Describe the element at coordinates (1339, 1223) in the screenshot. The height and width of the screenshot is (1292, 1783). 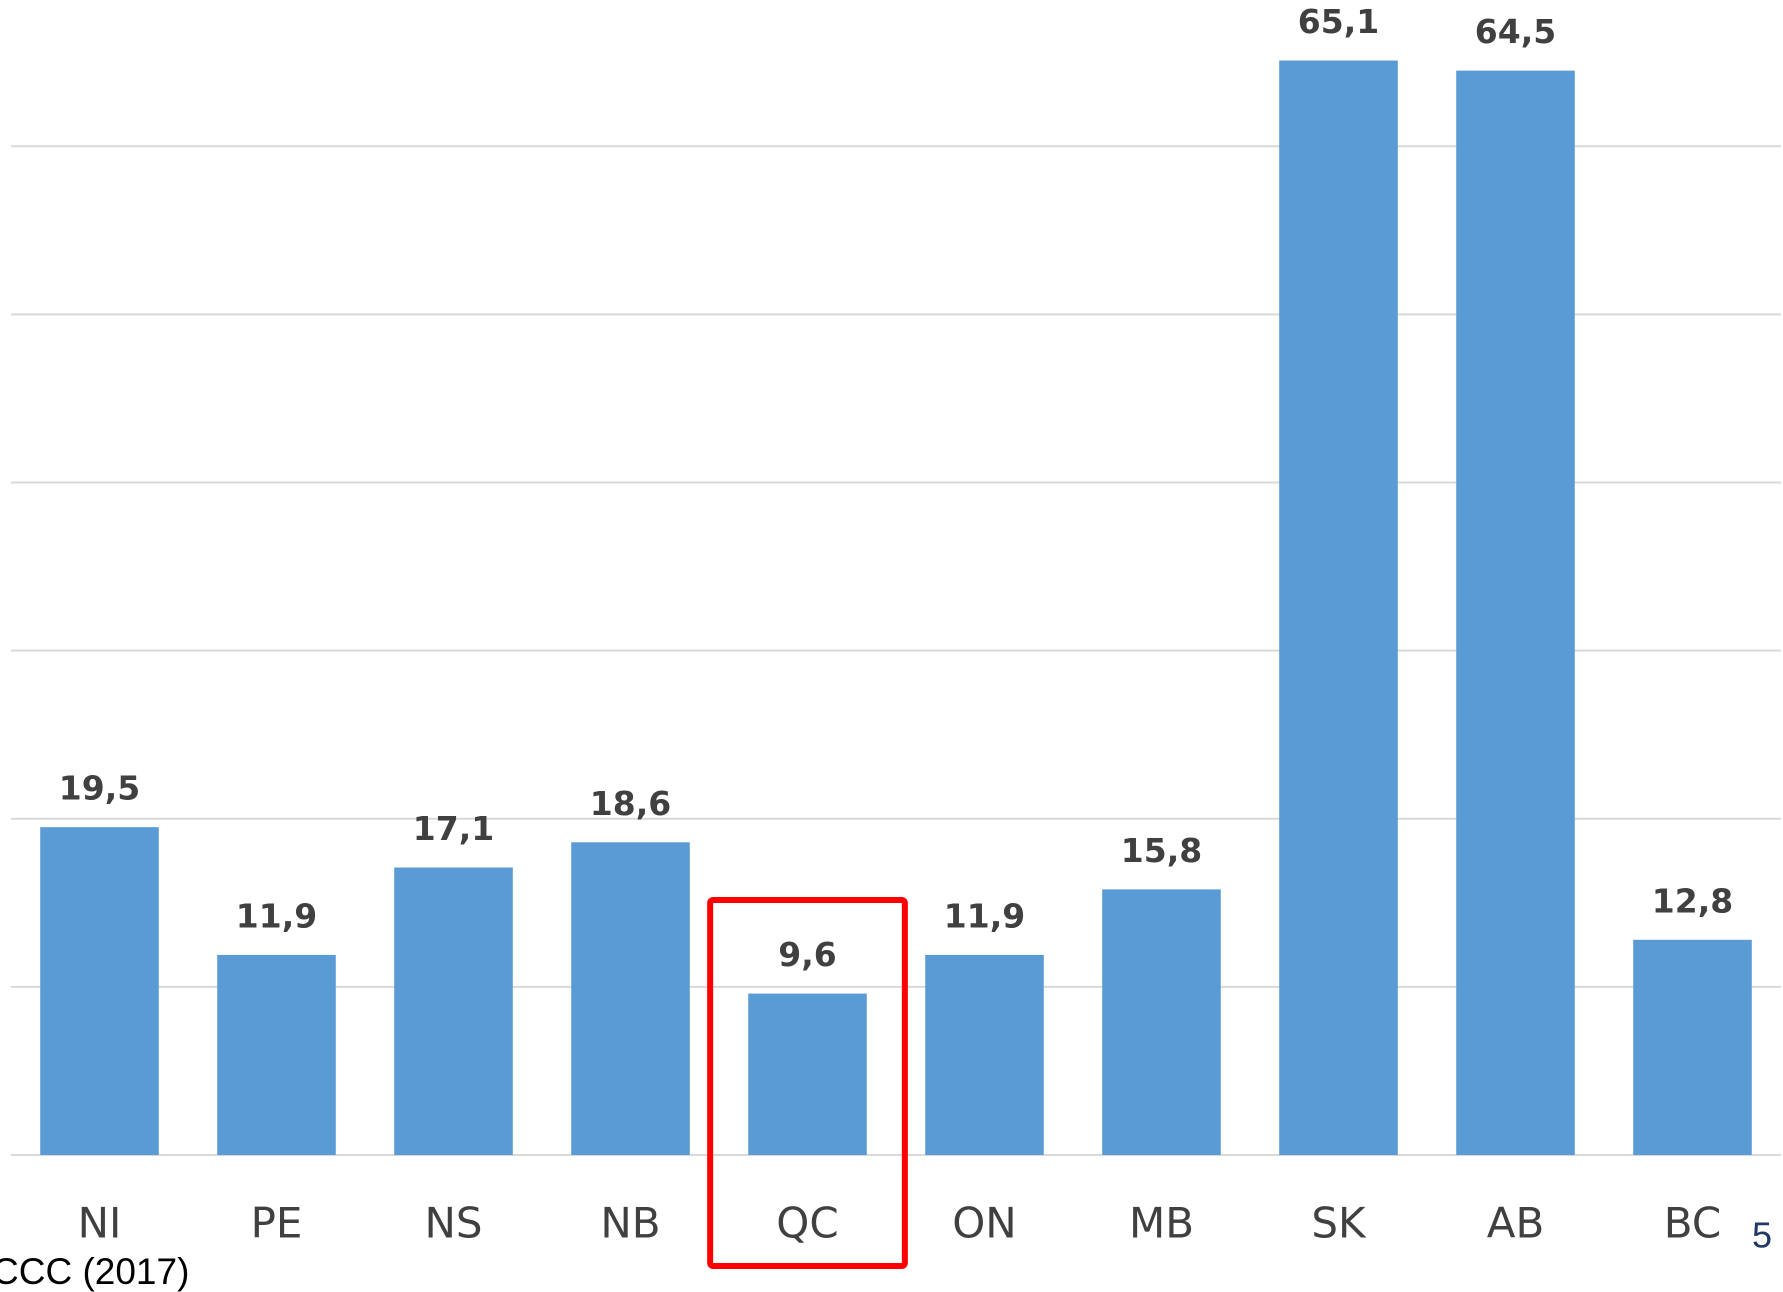
I see `x-tick-label: SK` at that location.